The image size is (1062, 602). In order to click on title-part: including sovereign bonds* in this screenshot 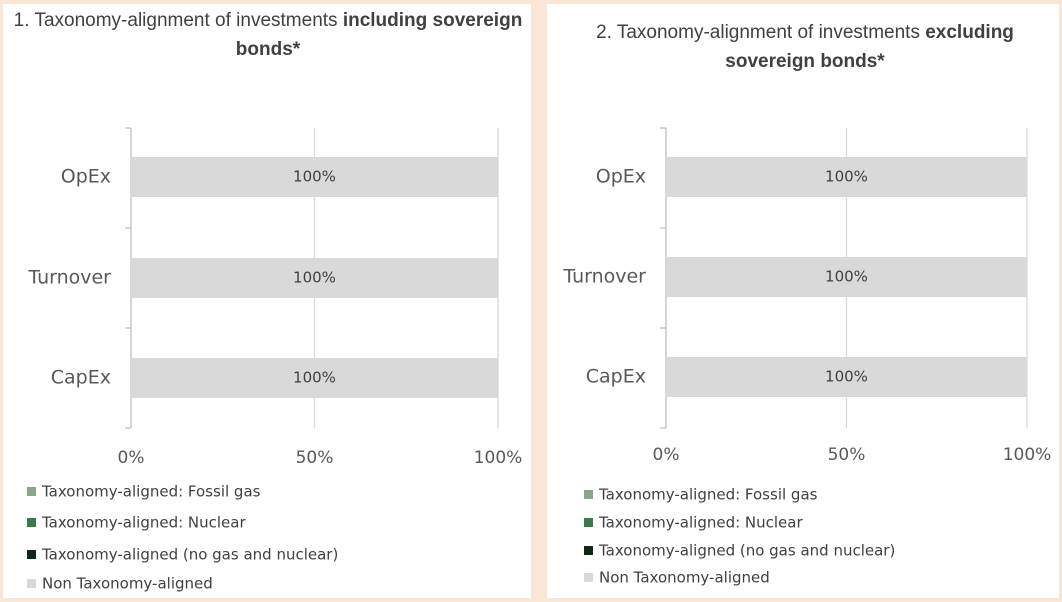, I will do `click(379, 35)`.